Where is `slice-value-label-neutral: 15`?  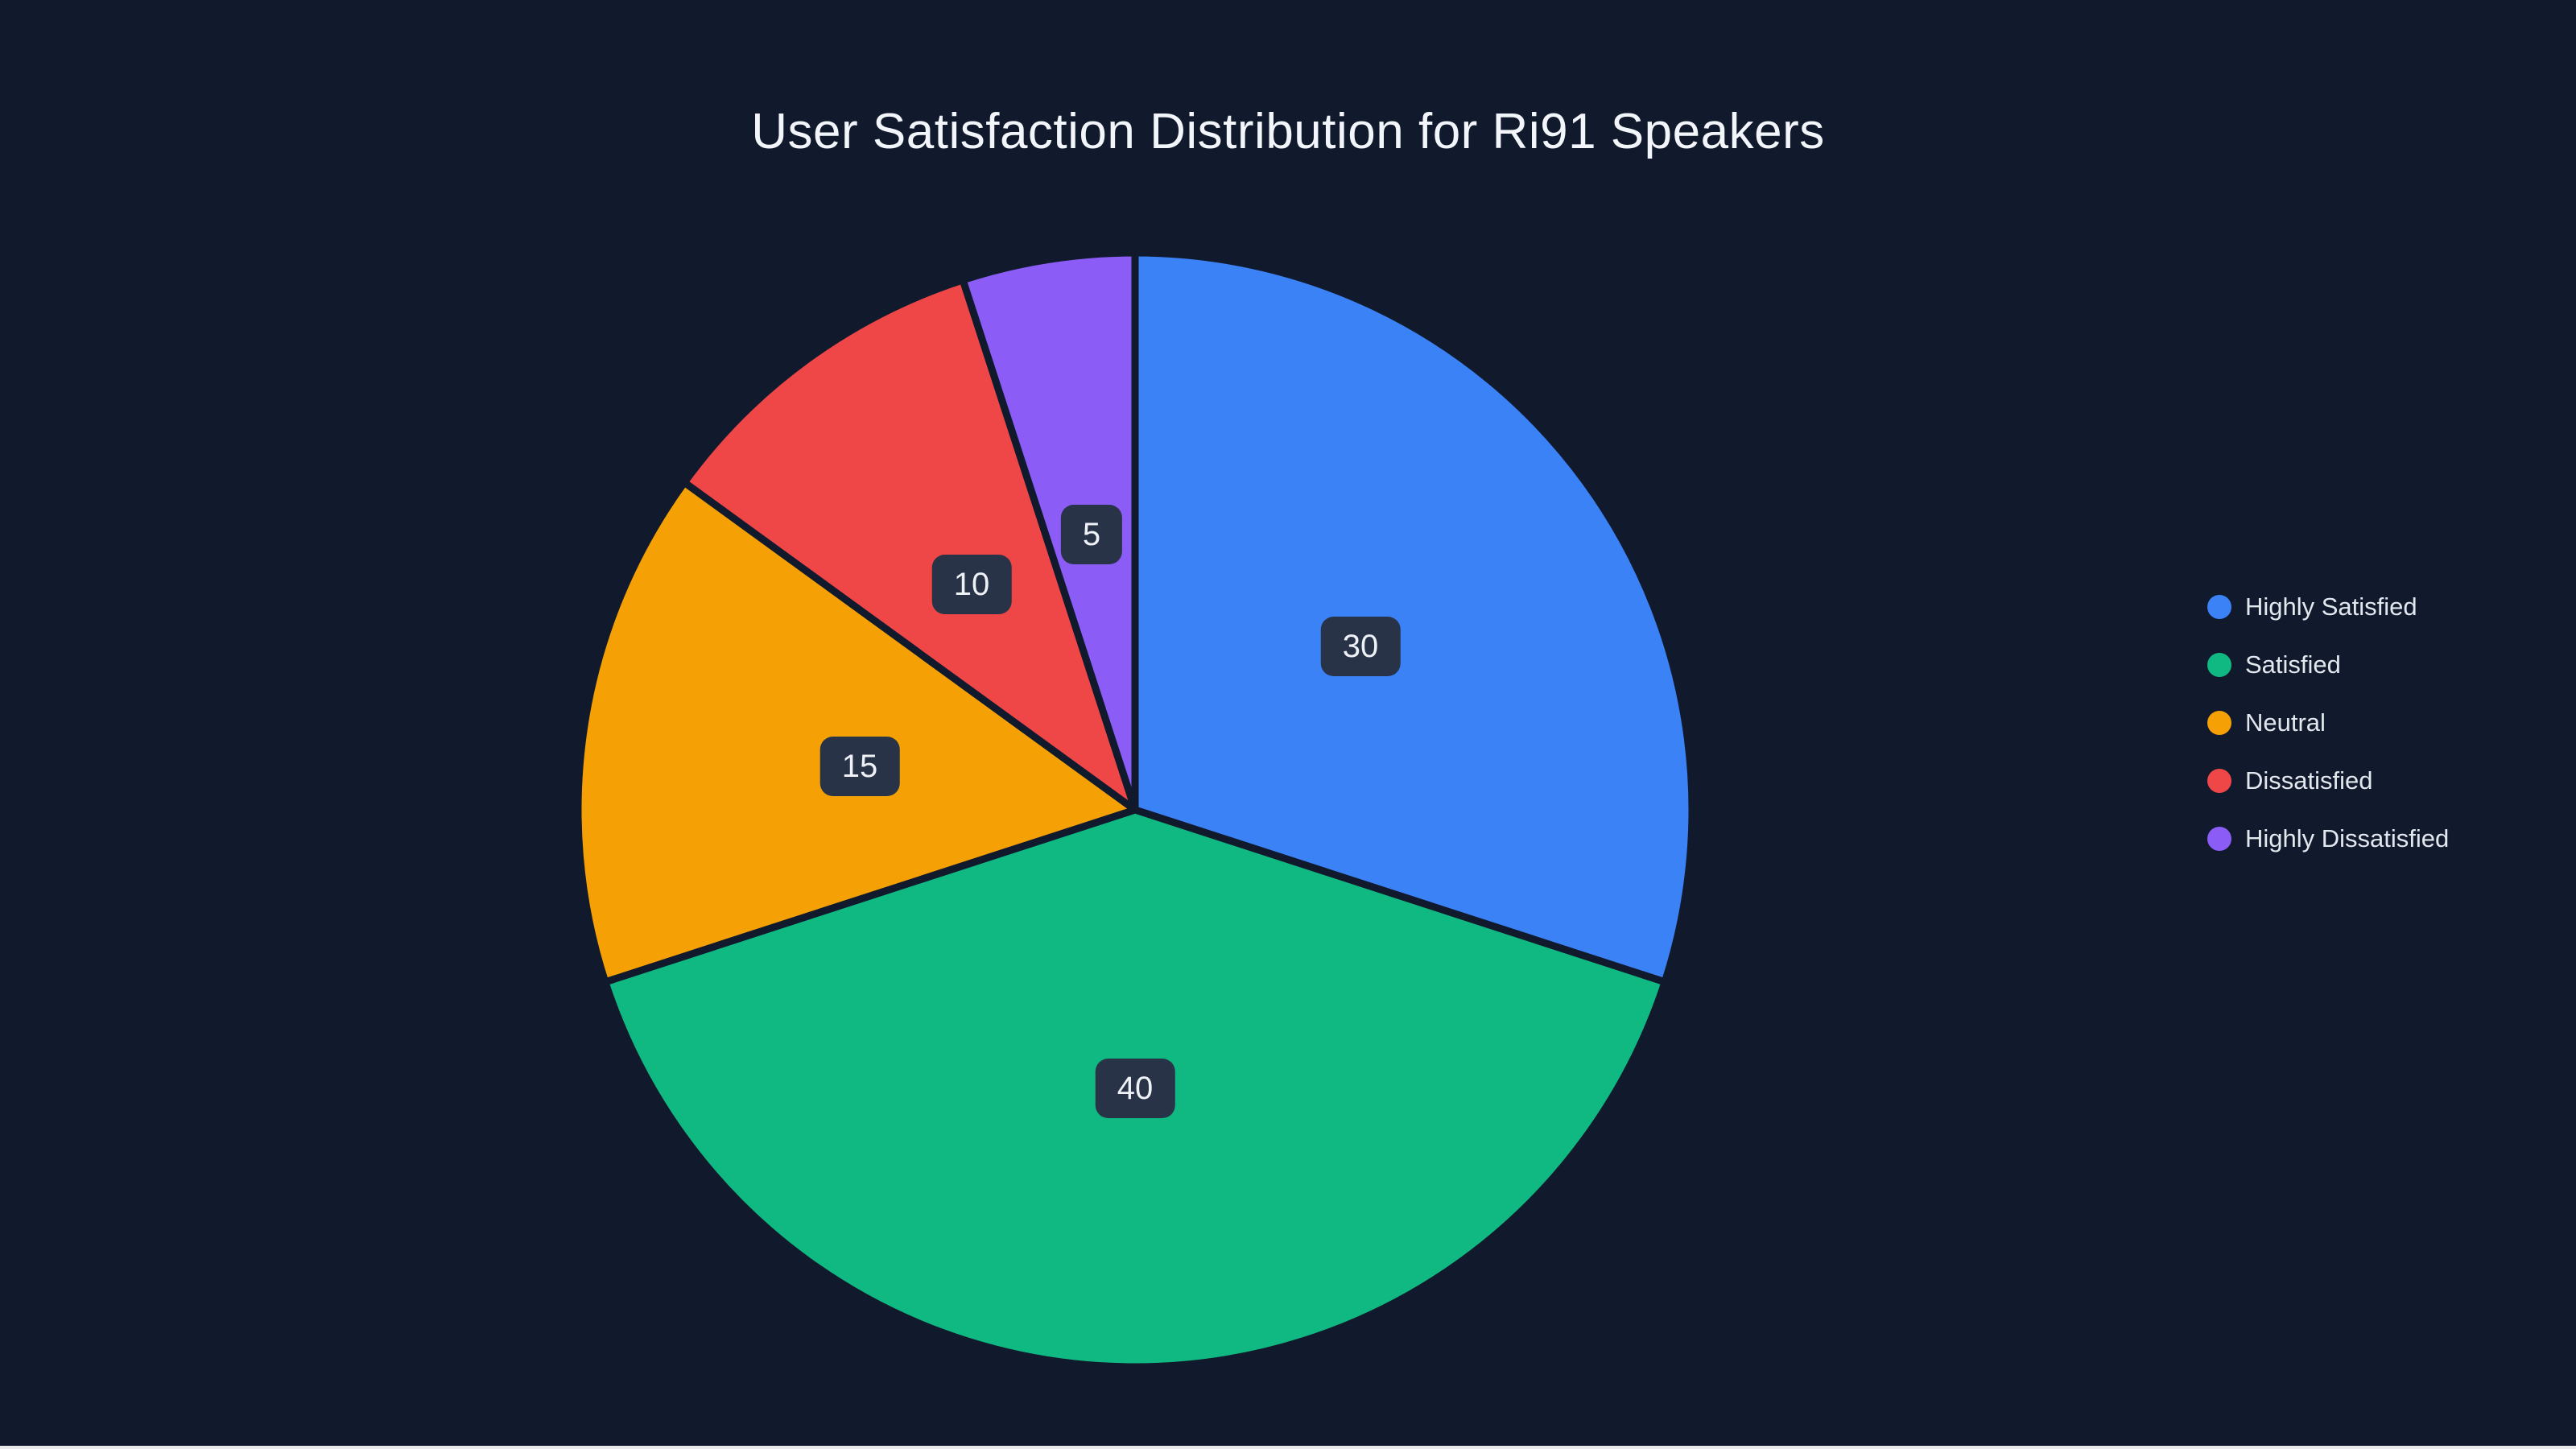 slice-value-label-neutral: 15 is located at coordinates (859, 766).